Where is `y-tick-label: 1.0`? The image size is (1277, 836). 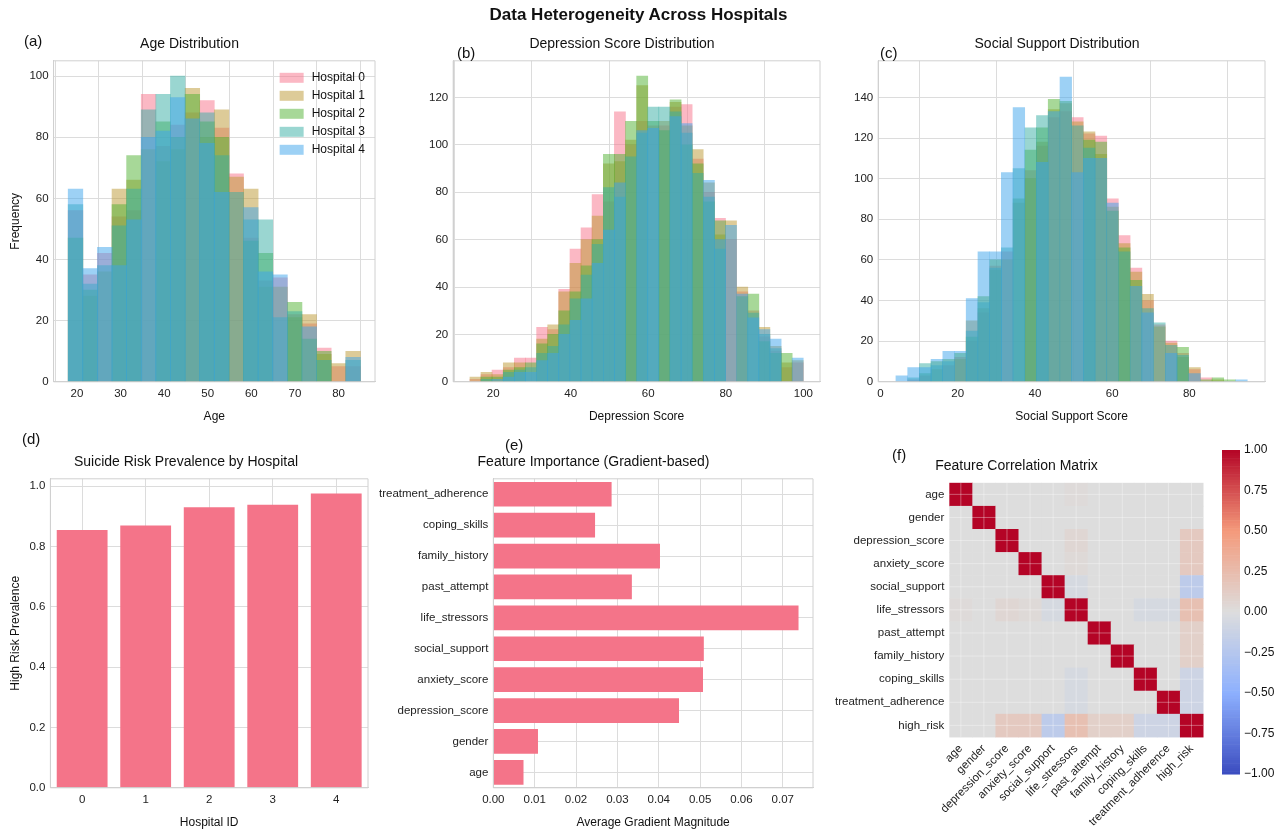 y-tick-label: 1.0 is located at coordinates (37, 485).